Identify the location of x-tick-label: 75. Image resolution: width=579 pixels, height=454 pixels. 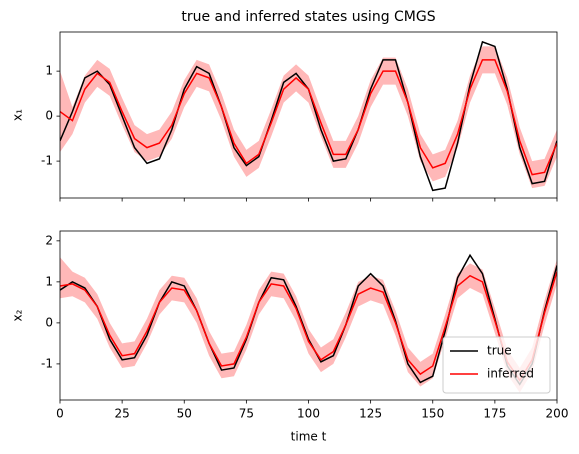
(246, 414).